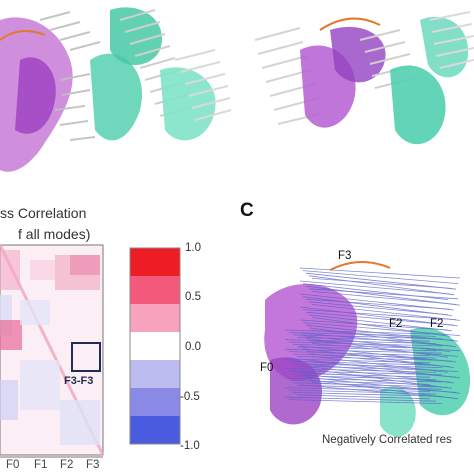  Describe the element at coordinates (193, 347) in the screenshot. I see `colorbar-tick-0: 0.0` at that location.